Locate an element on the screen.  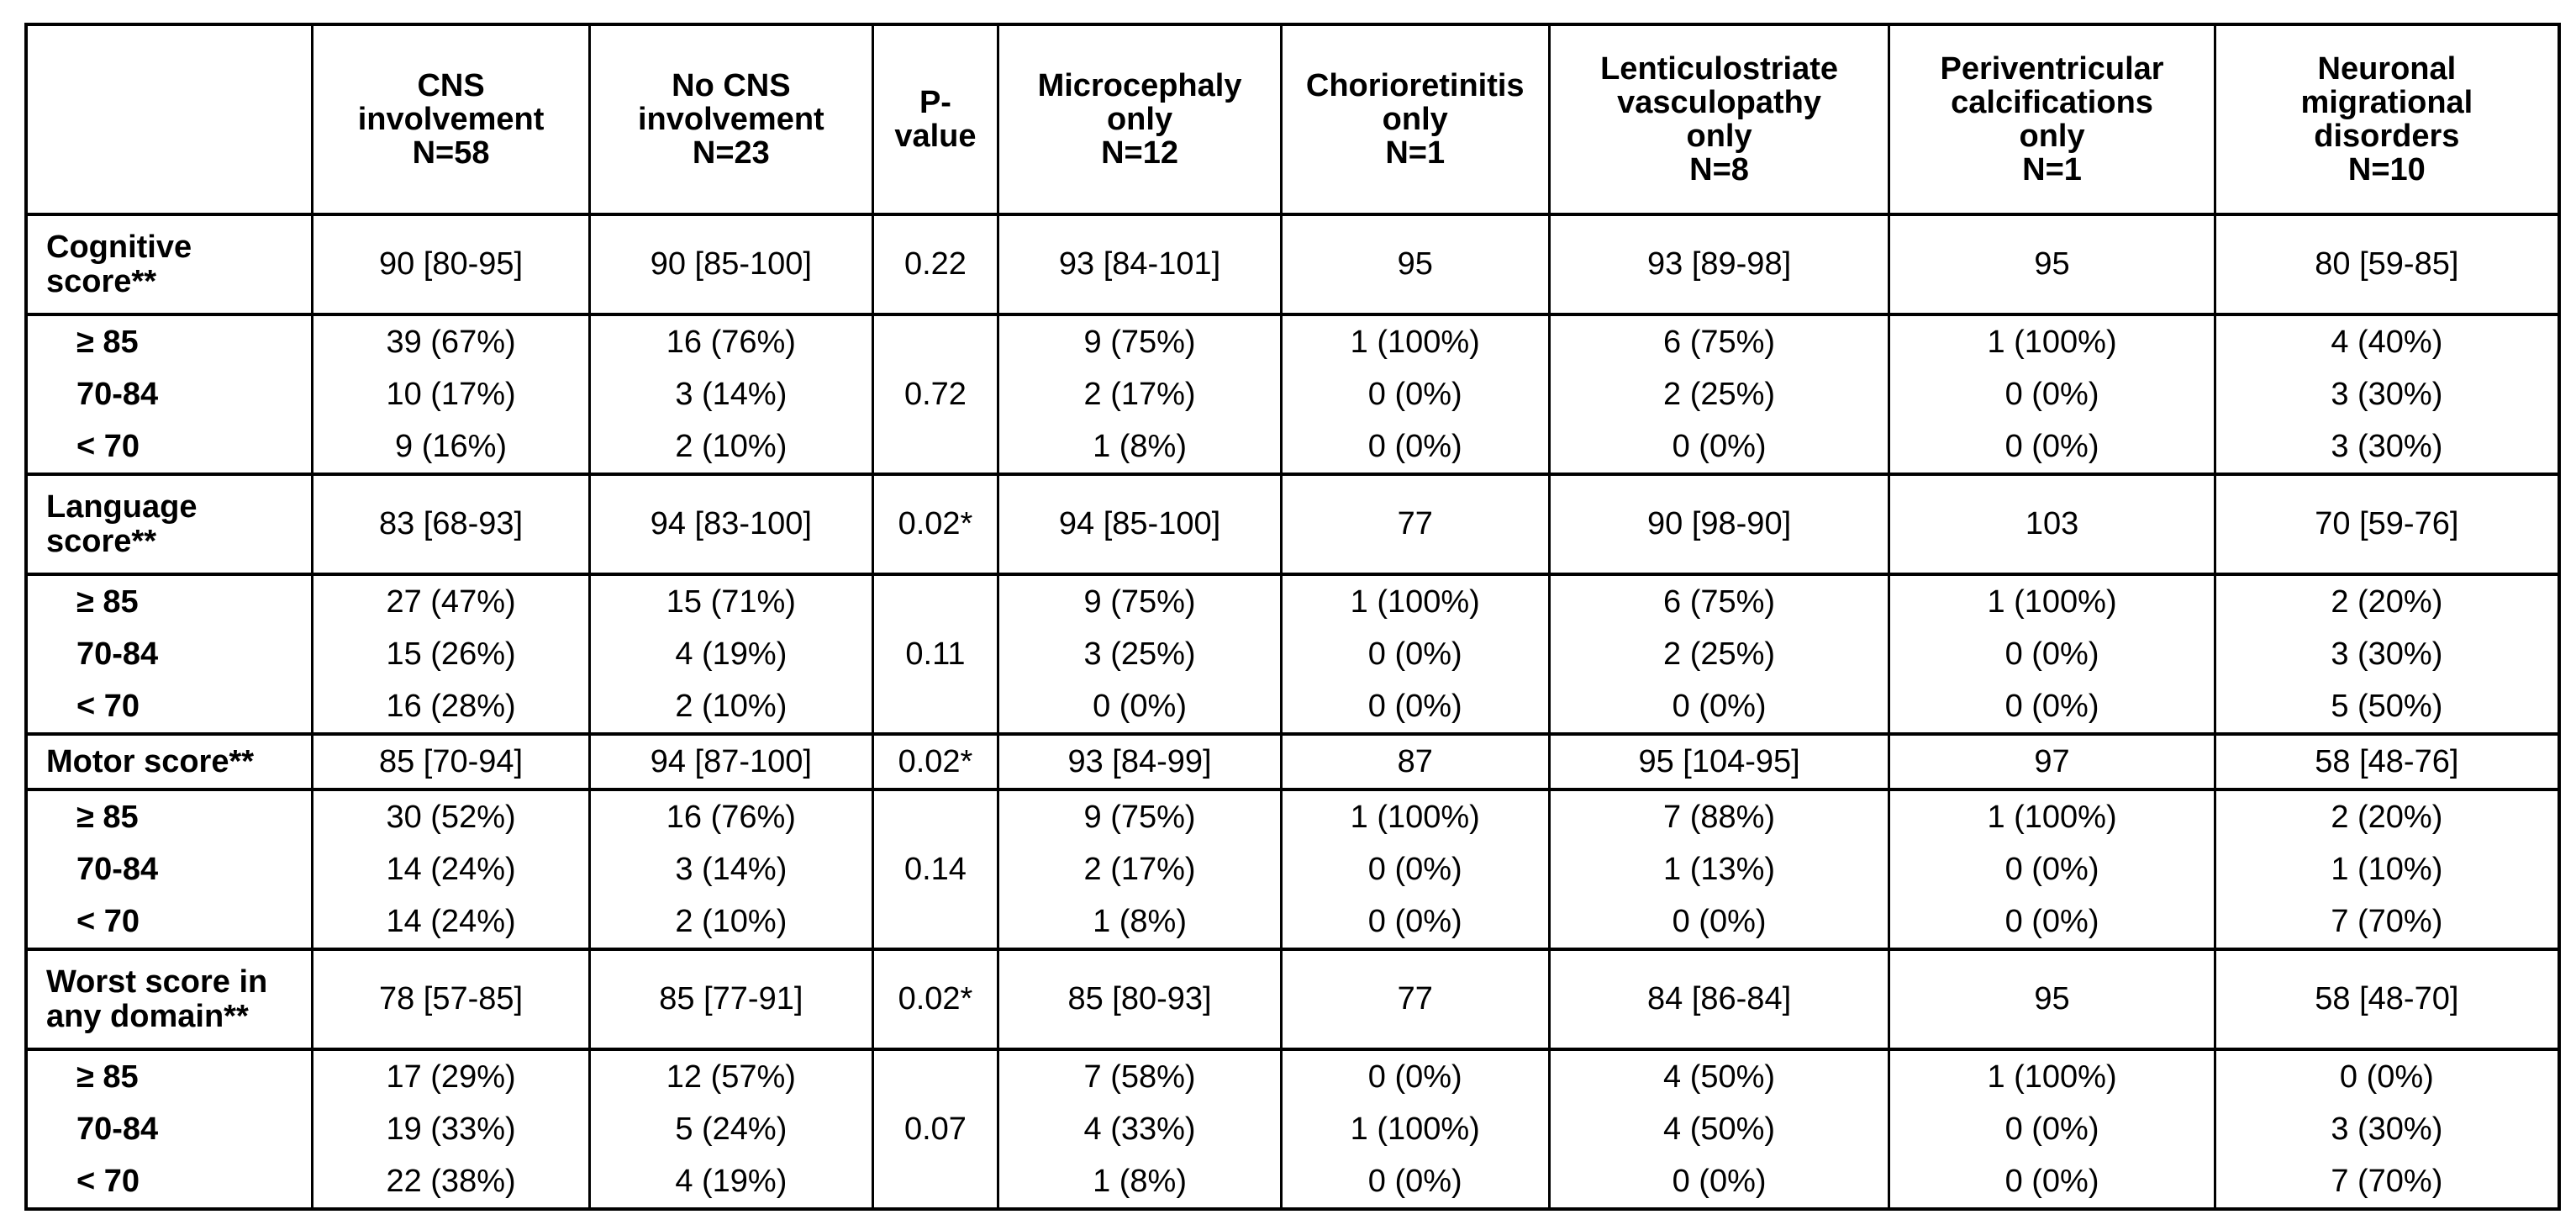
p-value-cell: 0.14 is located at coordinates (935, 869).